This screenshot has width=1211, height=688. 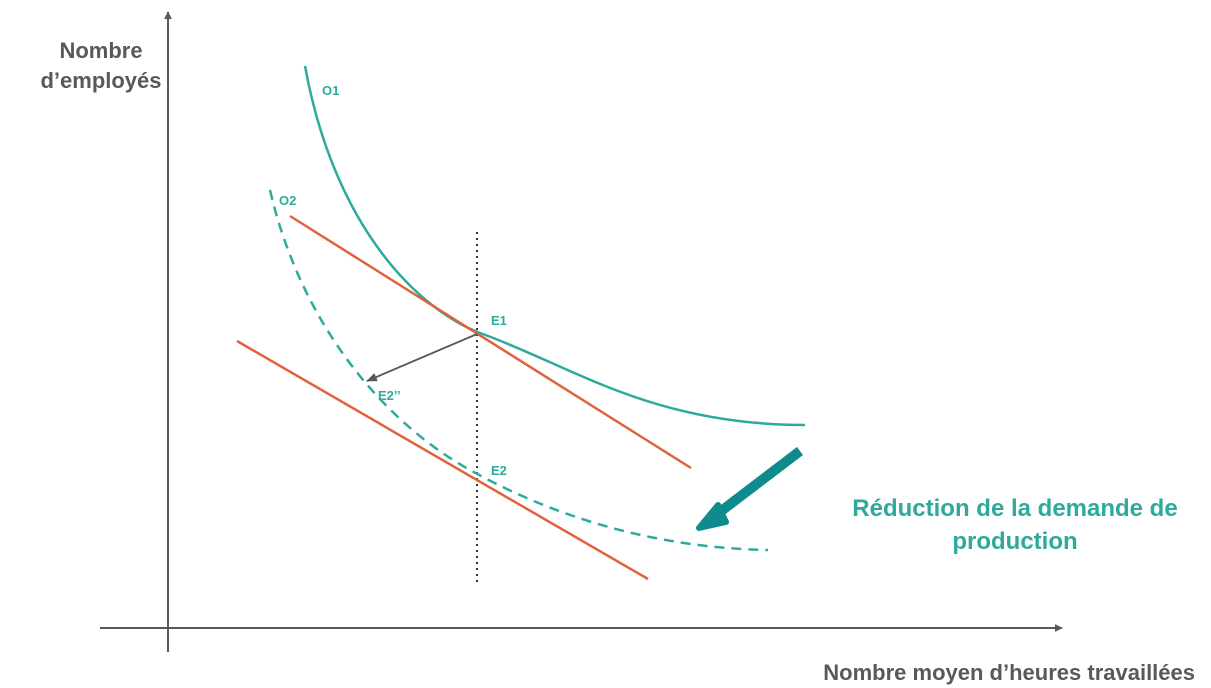 I want to click on o1-label: O1, so click(x=330, y=90).